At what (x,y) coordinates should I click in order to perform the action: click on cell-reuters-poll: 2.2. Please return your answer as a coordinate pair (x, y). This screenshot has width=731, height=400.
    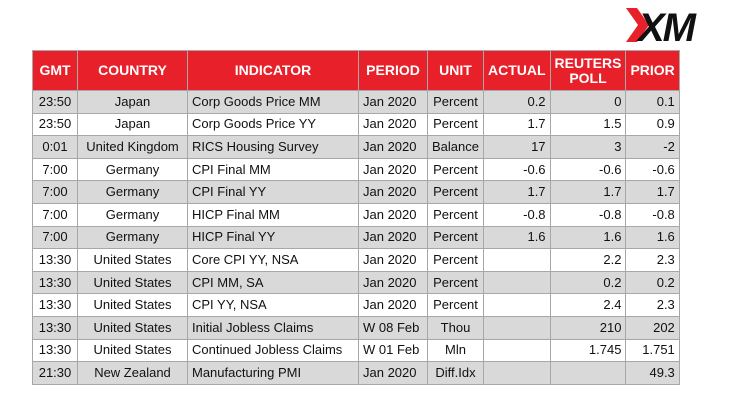
    Looking at the image, I should click on (588, 260).